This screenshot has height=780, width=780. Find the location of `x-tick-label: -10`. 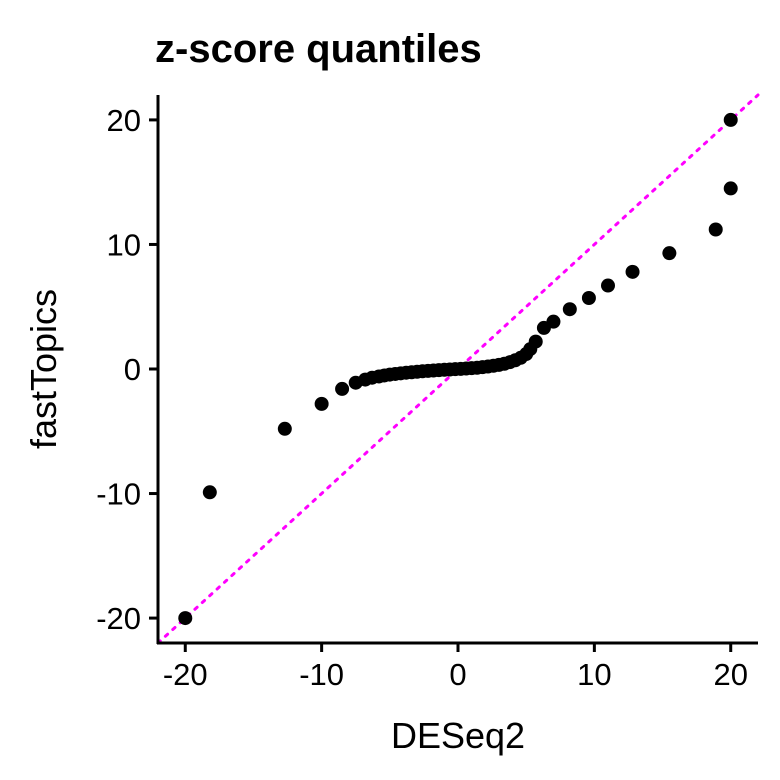

x-tick-label: -10 is located at coordinates (321, 674).